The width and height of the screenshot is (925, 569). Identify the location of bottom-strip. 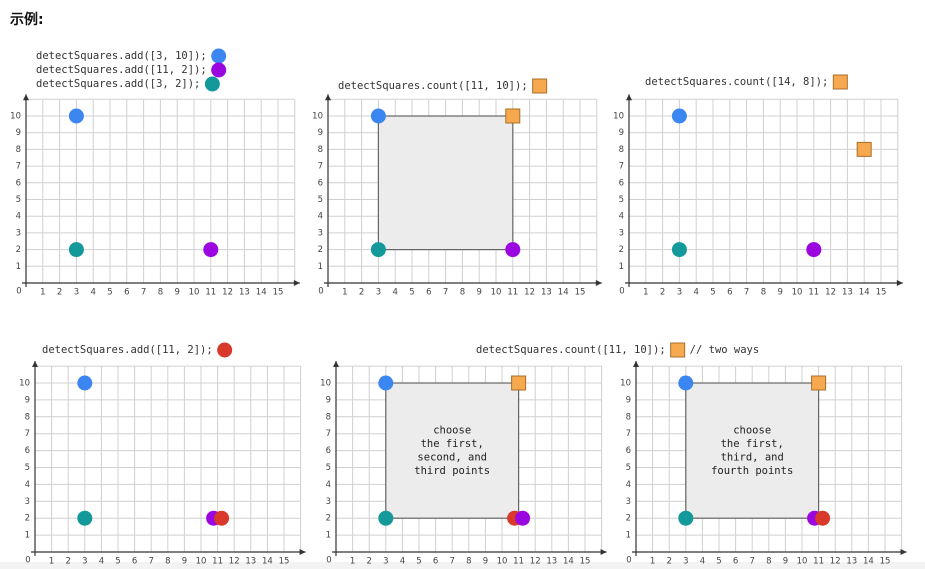
(462, 565).